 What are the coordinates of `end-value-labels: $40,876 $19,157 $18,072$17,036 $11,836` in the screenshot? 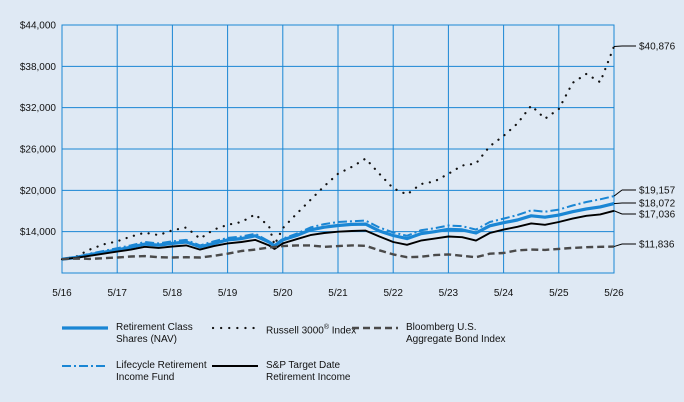 It's located at (644, 146).